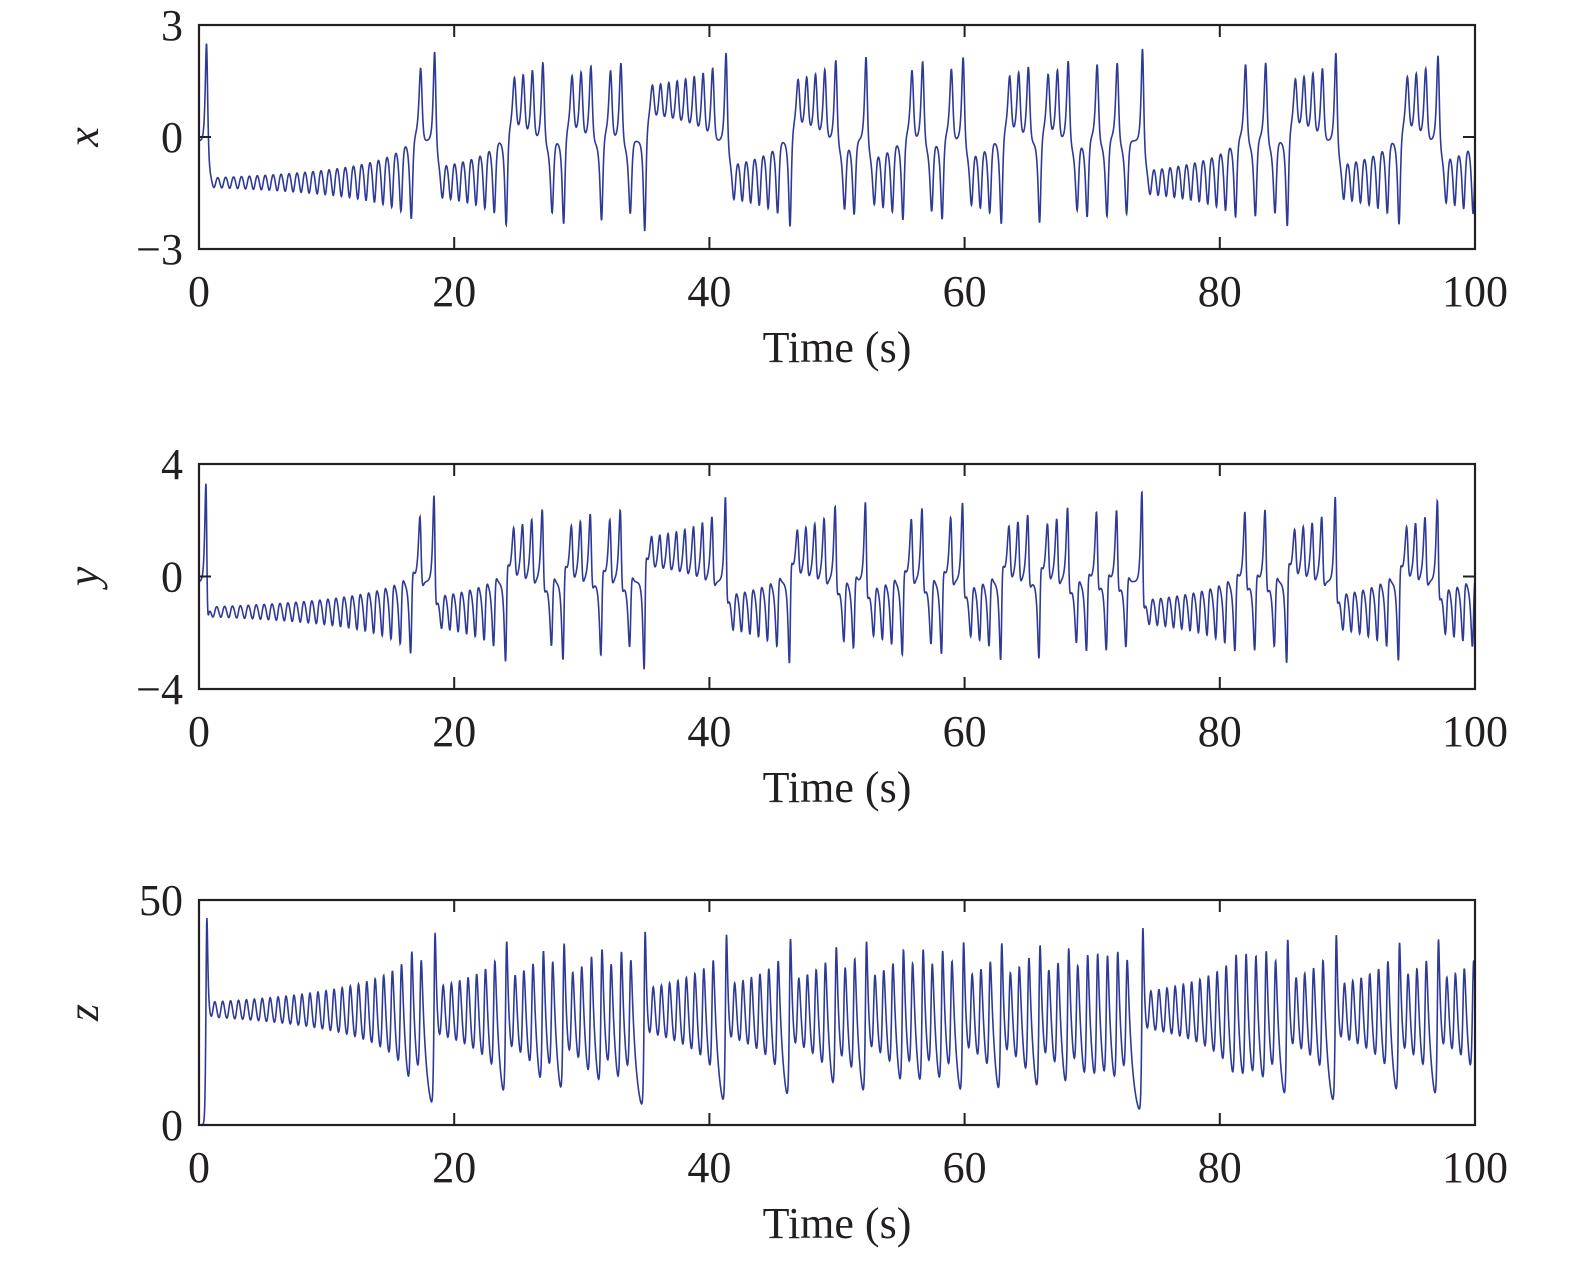 This screenshot has width=1575, height=1262. What do you see at coordinates (709, 1167) in the screenshot?
I see `x-tick-label-z-2: 40` at bounding box center [709, 1167].